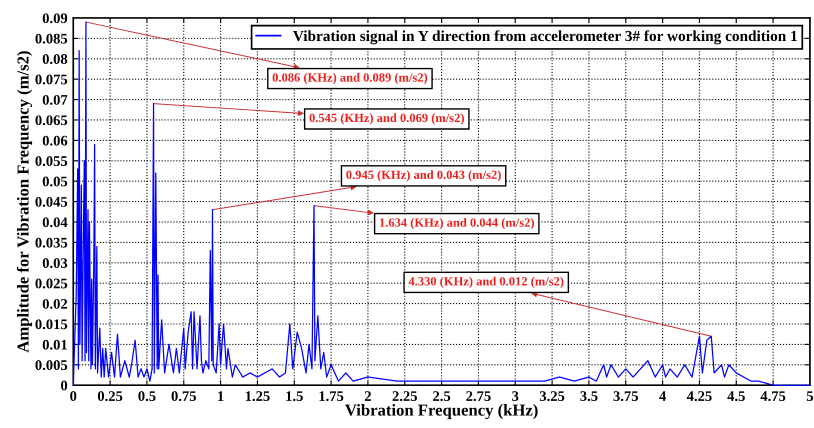 The width and height of the screenshot is (814, 428). I want to click on x-tick-label: 0.25, so click(110, 396).